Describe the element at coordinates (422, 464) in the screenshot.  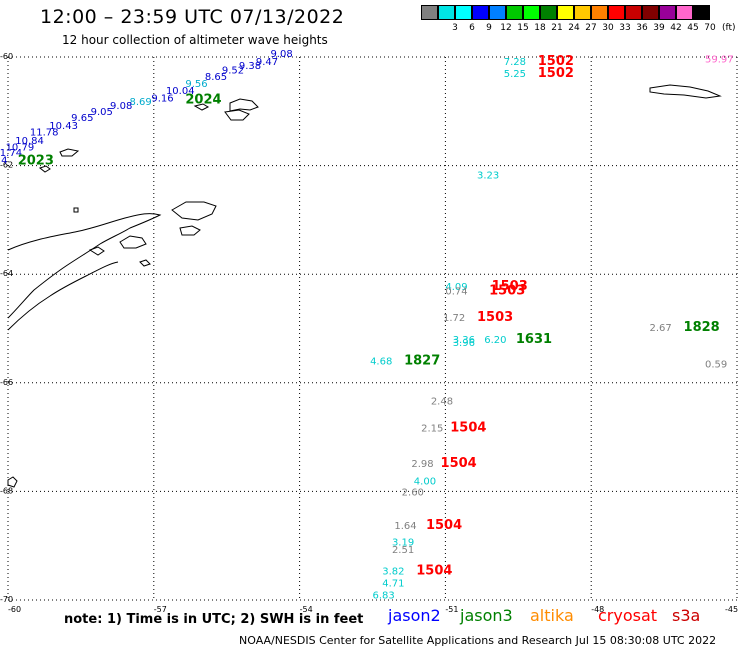
I see `wave-height-label: 2.98` at that location.